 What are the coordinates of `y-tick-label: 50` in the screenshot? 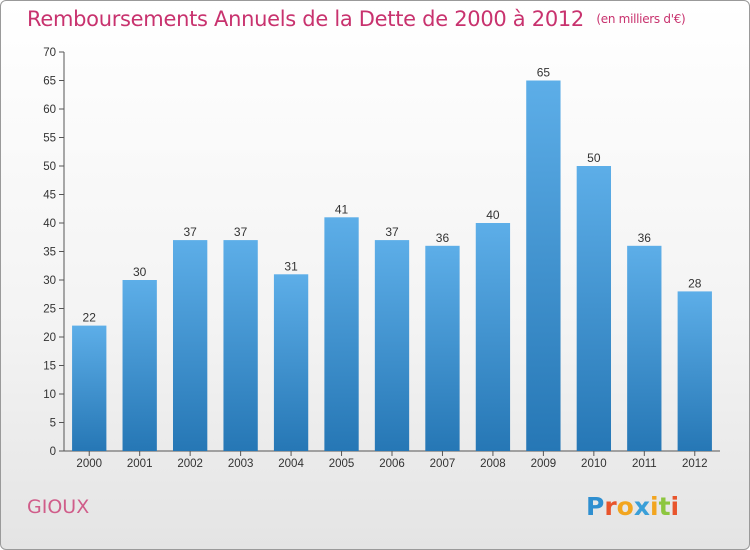 It's located at (49, 167).